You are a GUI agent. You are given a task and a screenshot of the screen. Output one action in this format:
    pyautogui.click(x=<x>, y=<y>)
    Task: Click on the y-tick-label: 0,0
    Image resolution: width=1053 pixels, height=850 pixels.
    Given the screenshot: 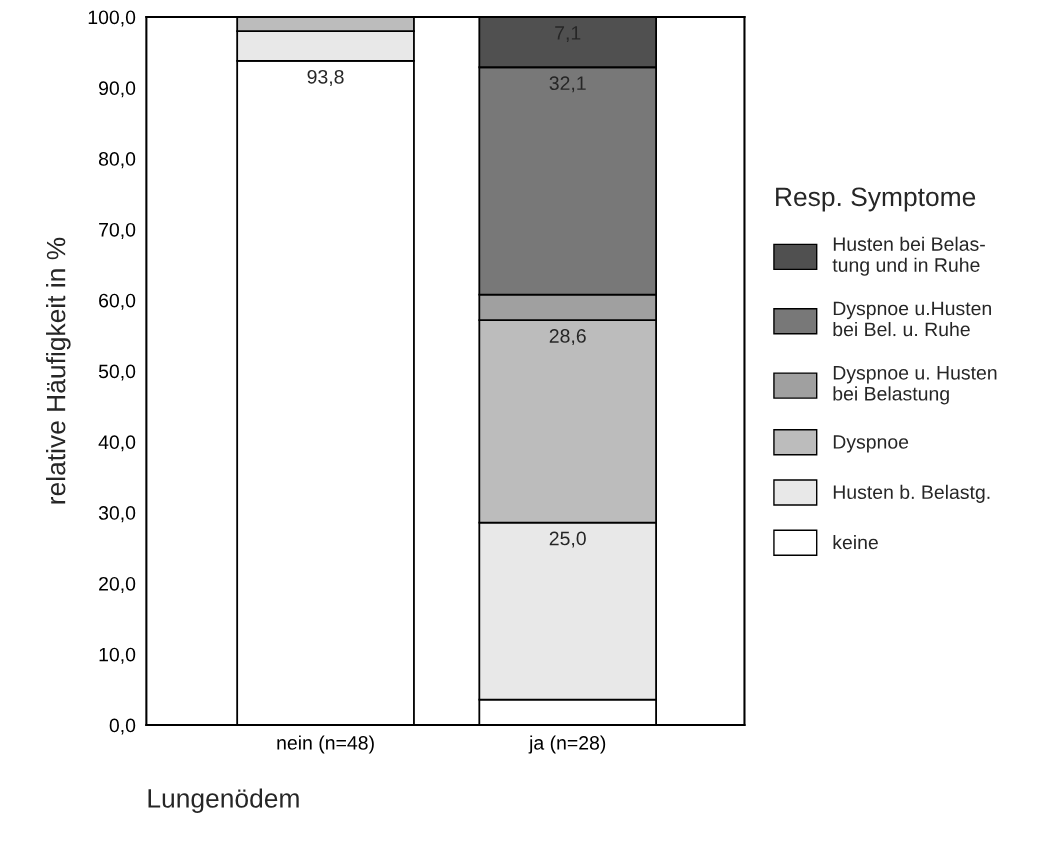 What is the action you would take?
    pyautogui.click(x=122, y=726)
    